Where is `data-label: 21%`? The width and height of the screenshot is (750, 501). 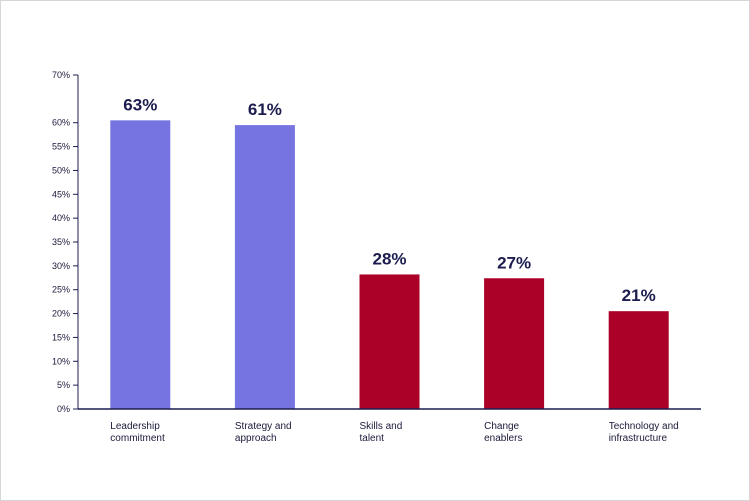 data-label: 21% is located at coordinates (639, 295).